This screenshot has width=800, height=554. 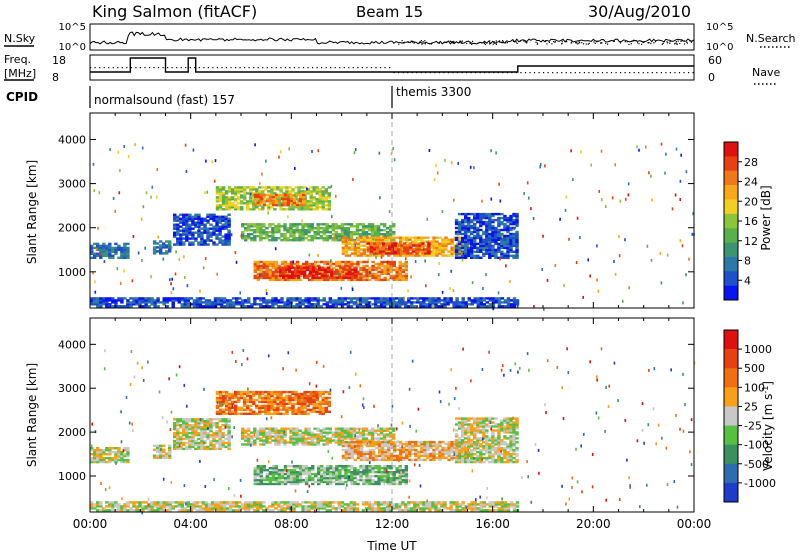 I want to click on colorbar-swatch, so click(x=731, y=178).